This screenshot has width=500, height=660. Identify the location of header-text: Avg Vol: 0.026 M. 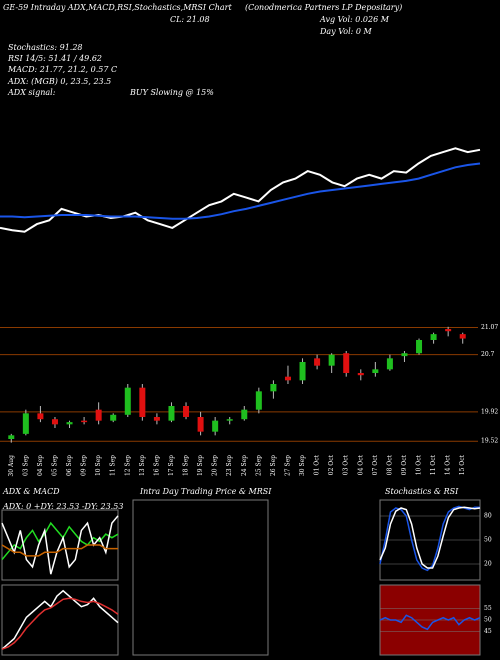
(354, 19).